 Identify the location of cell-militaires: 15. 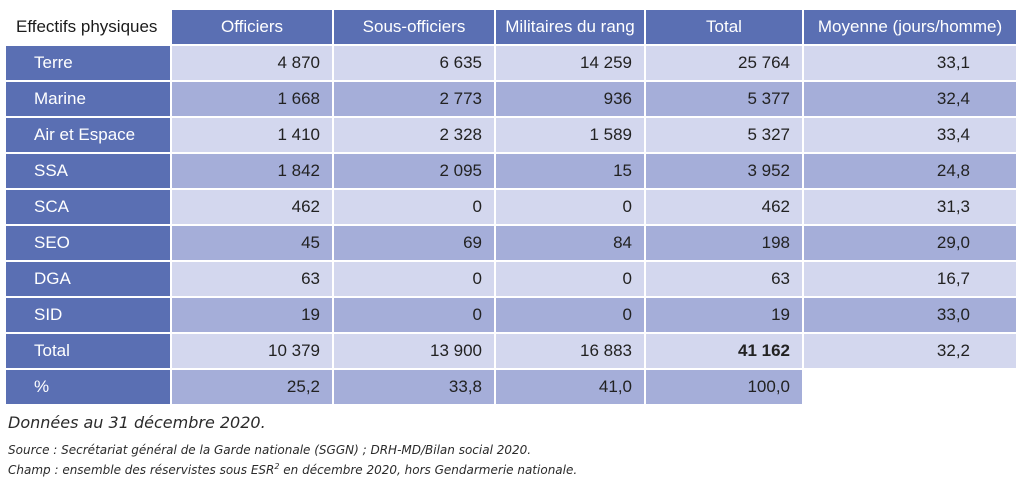
(571, 172).